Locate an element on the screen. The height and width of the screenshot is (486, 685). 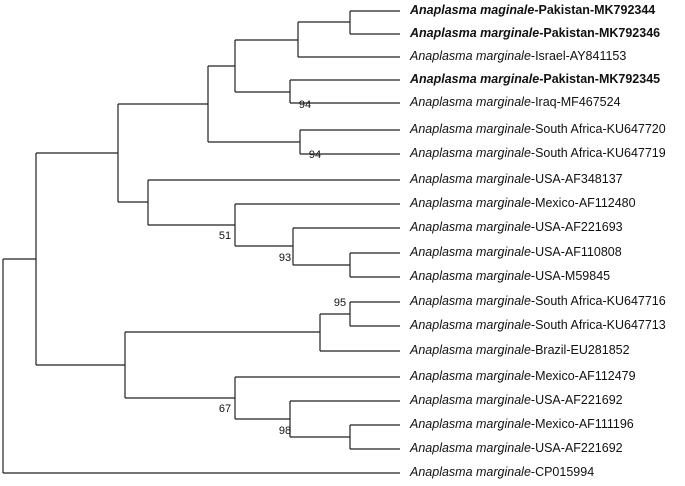
strain-id: -Mexico-AF111196 is located at coordinates (582, 424).